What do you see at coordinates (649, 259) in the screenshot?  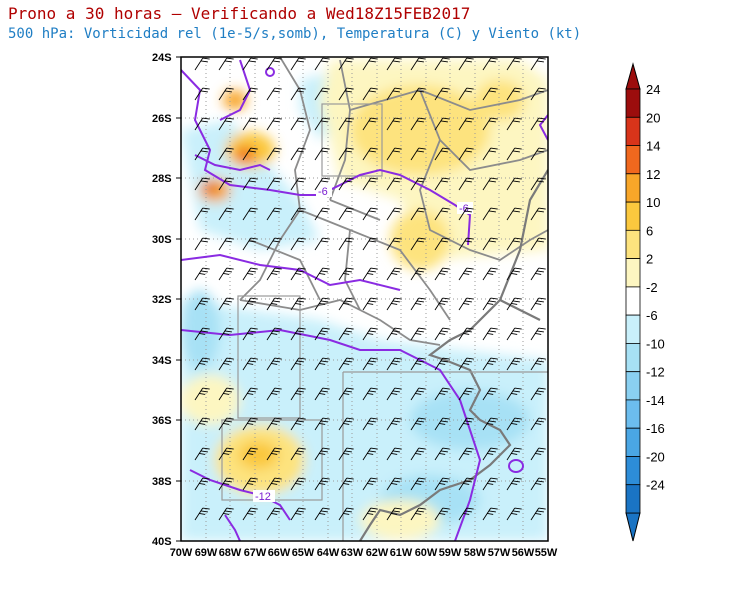 I see `colorbar-label: 2` at bounding box center [649, 259].